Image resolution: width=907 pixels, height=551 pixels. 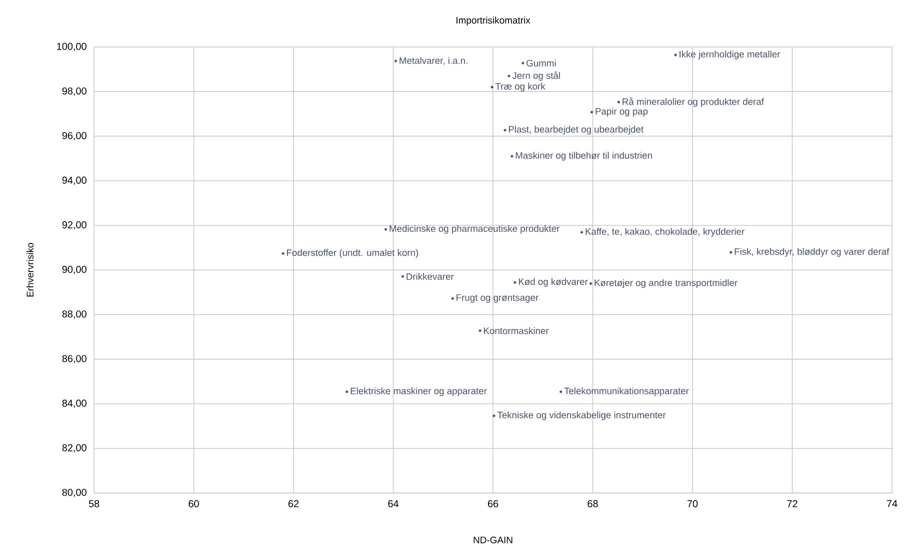 What do you see at coordinates (792, 504) in the screenshot?
I see `x-tick-label: 72` at bounding box center [792, 504].